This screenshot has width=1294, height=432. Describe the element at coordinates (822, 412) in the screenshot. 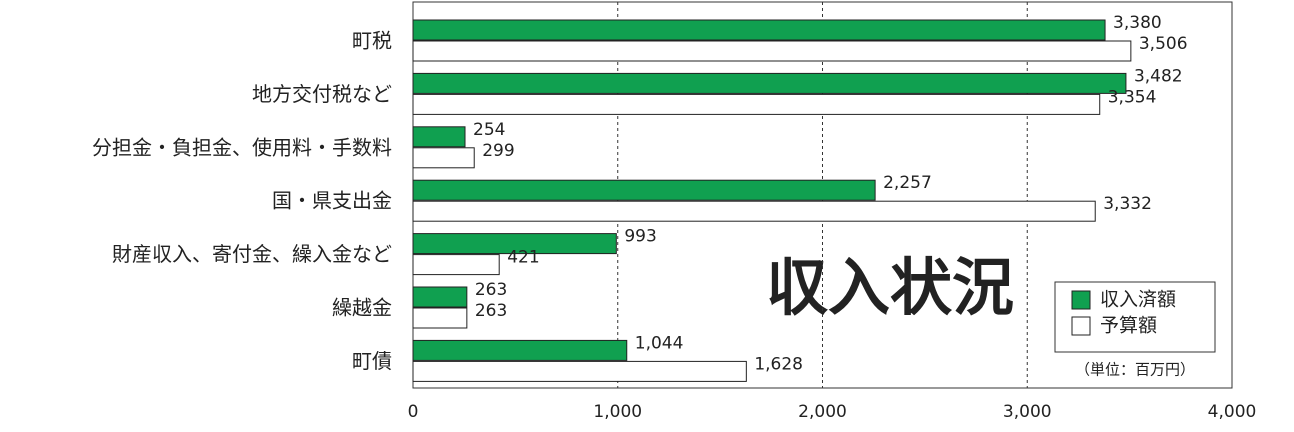

I see `x-tick-label: 2,000` at that location.